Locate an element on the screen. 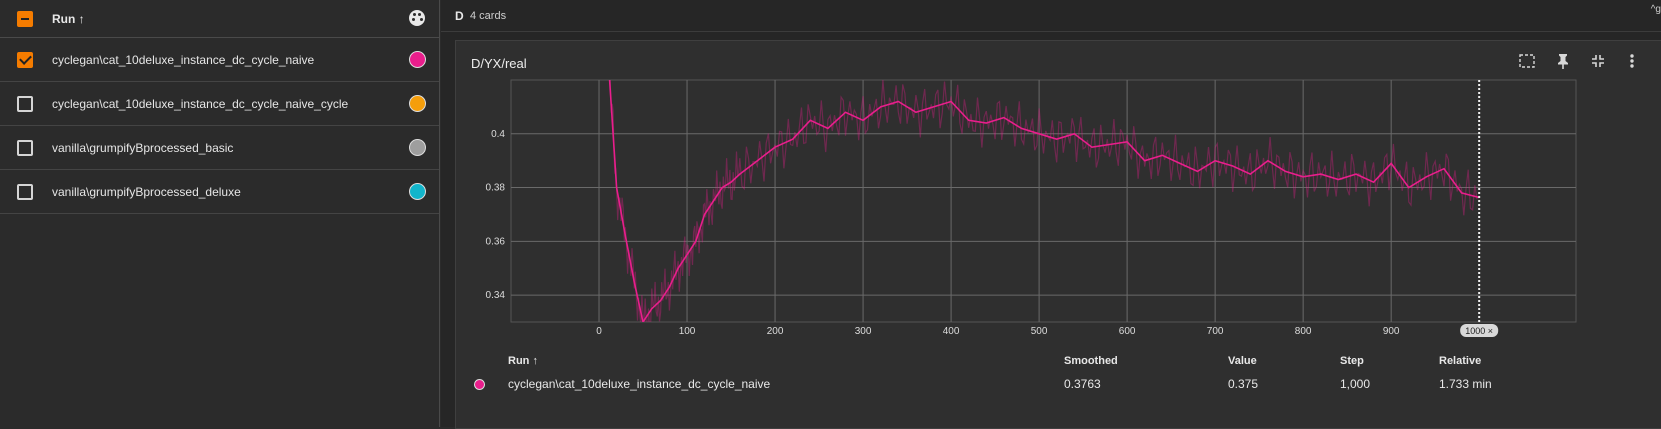  card-group-header: D 4 cards ^g is located at coordinates (1051, 16).